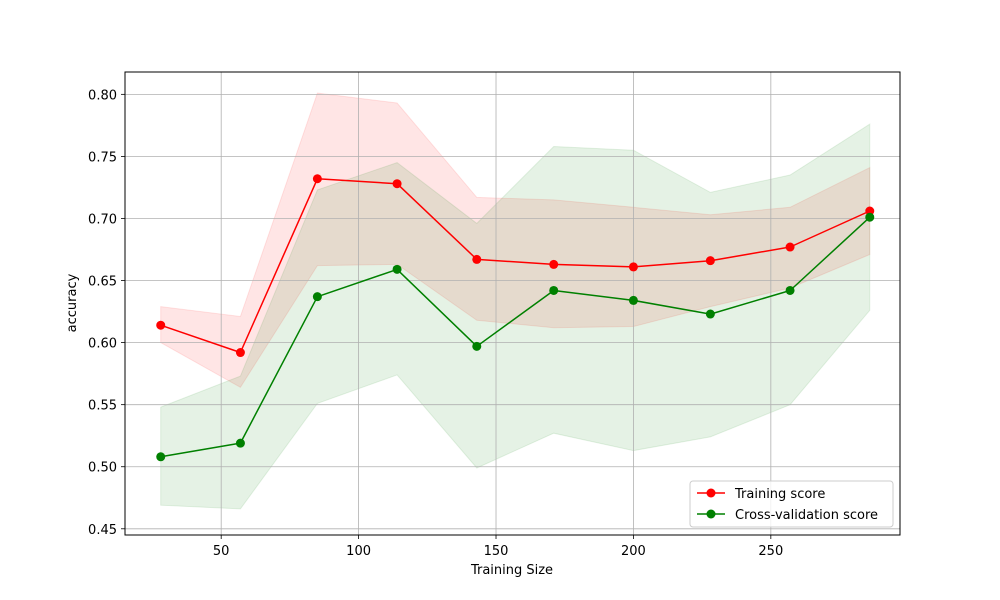 The width and height of the screenshot is (1000, 600). What do you see at coordinates (711, 493) in the screenshot?
I see `legend-marker-training` at bounding box center [711, 493].